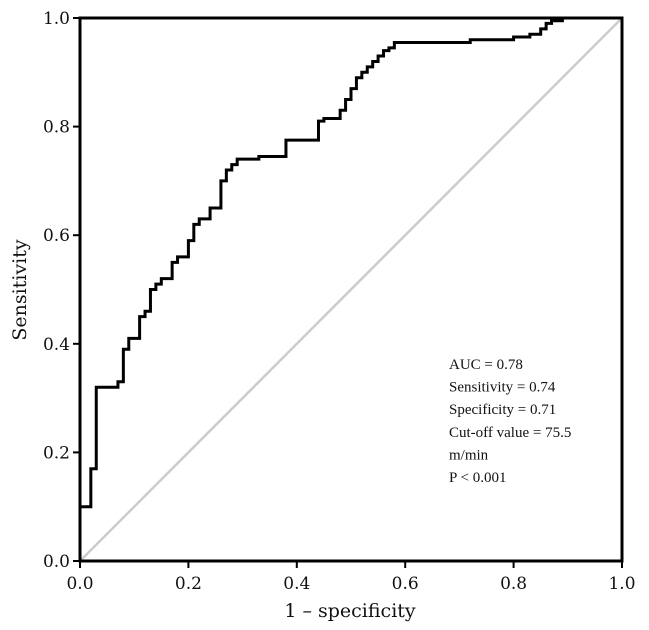 The height and width of the screenshot is (630, 649). I want to click on x-tick-label: 1.0, so click(621, 584).